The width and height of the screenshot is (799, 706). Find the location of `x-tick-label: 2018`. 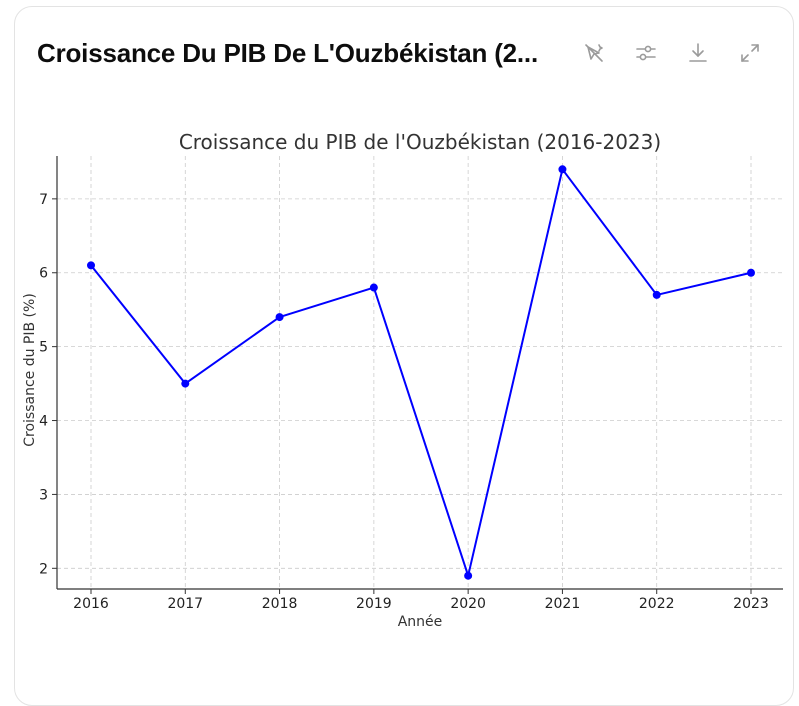

x-tick-label: 2018 is located at coordinates (280, 604).